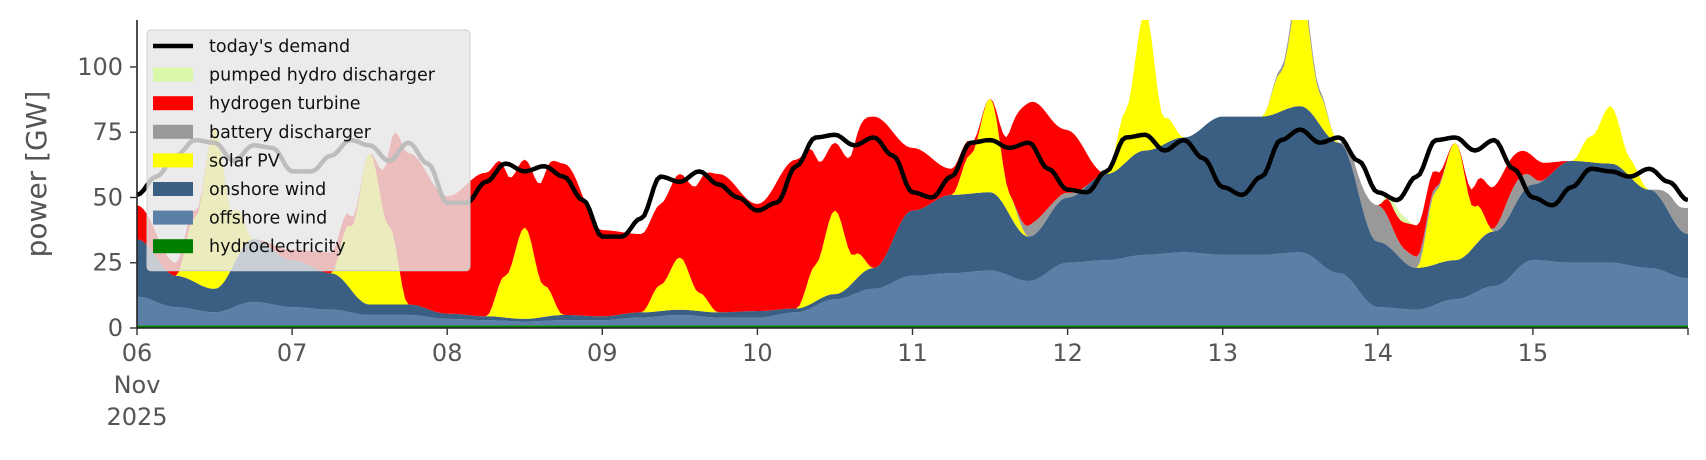 The image size is (1706, 460). Describe the element at coordinates (107, 132) in the screenshot. I see `y-tick-label: 75` at that location.